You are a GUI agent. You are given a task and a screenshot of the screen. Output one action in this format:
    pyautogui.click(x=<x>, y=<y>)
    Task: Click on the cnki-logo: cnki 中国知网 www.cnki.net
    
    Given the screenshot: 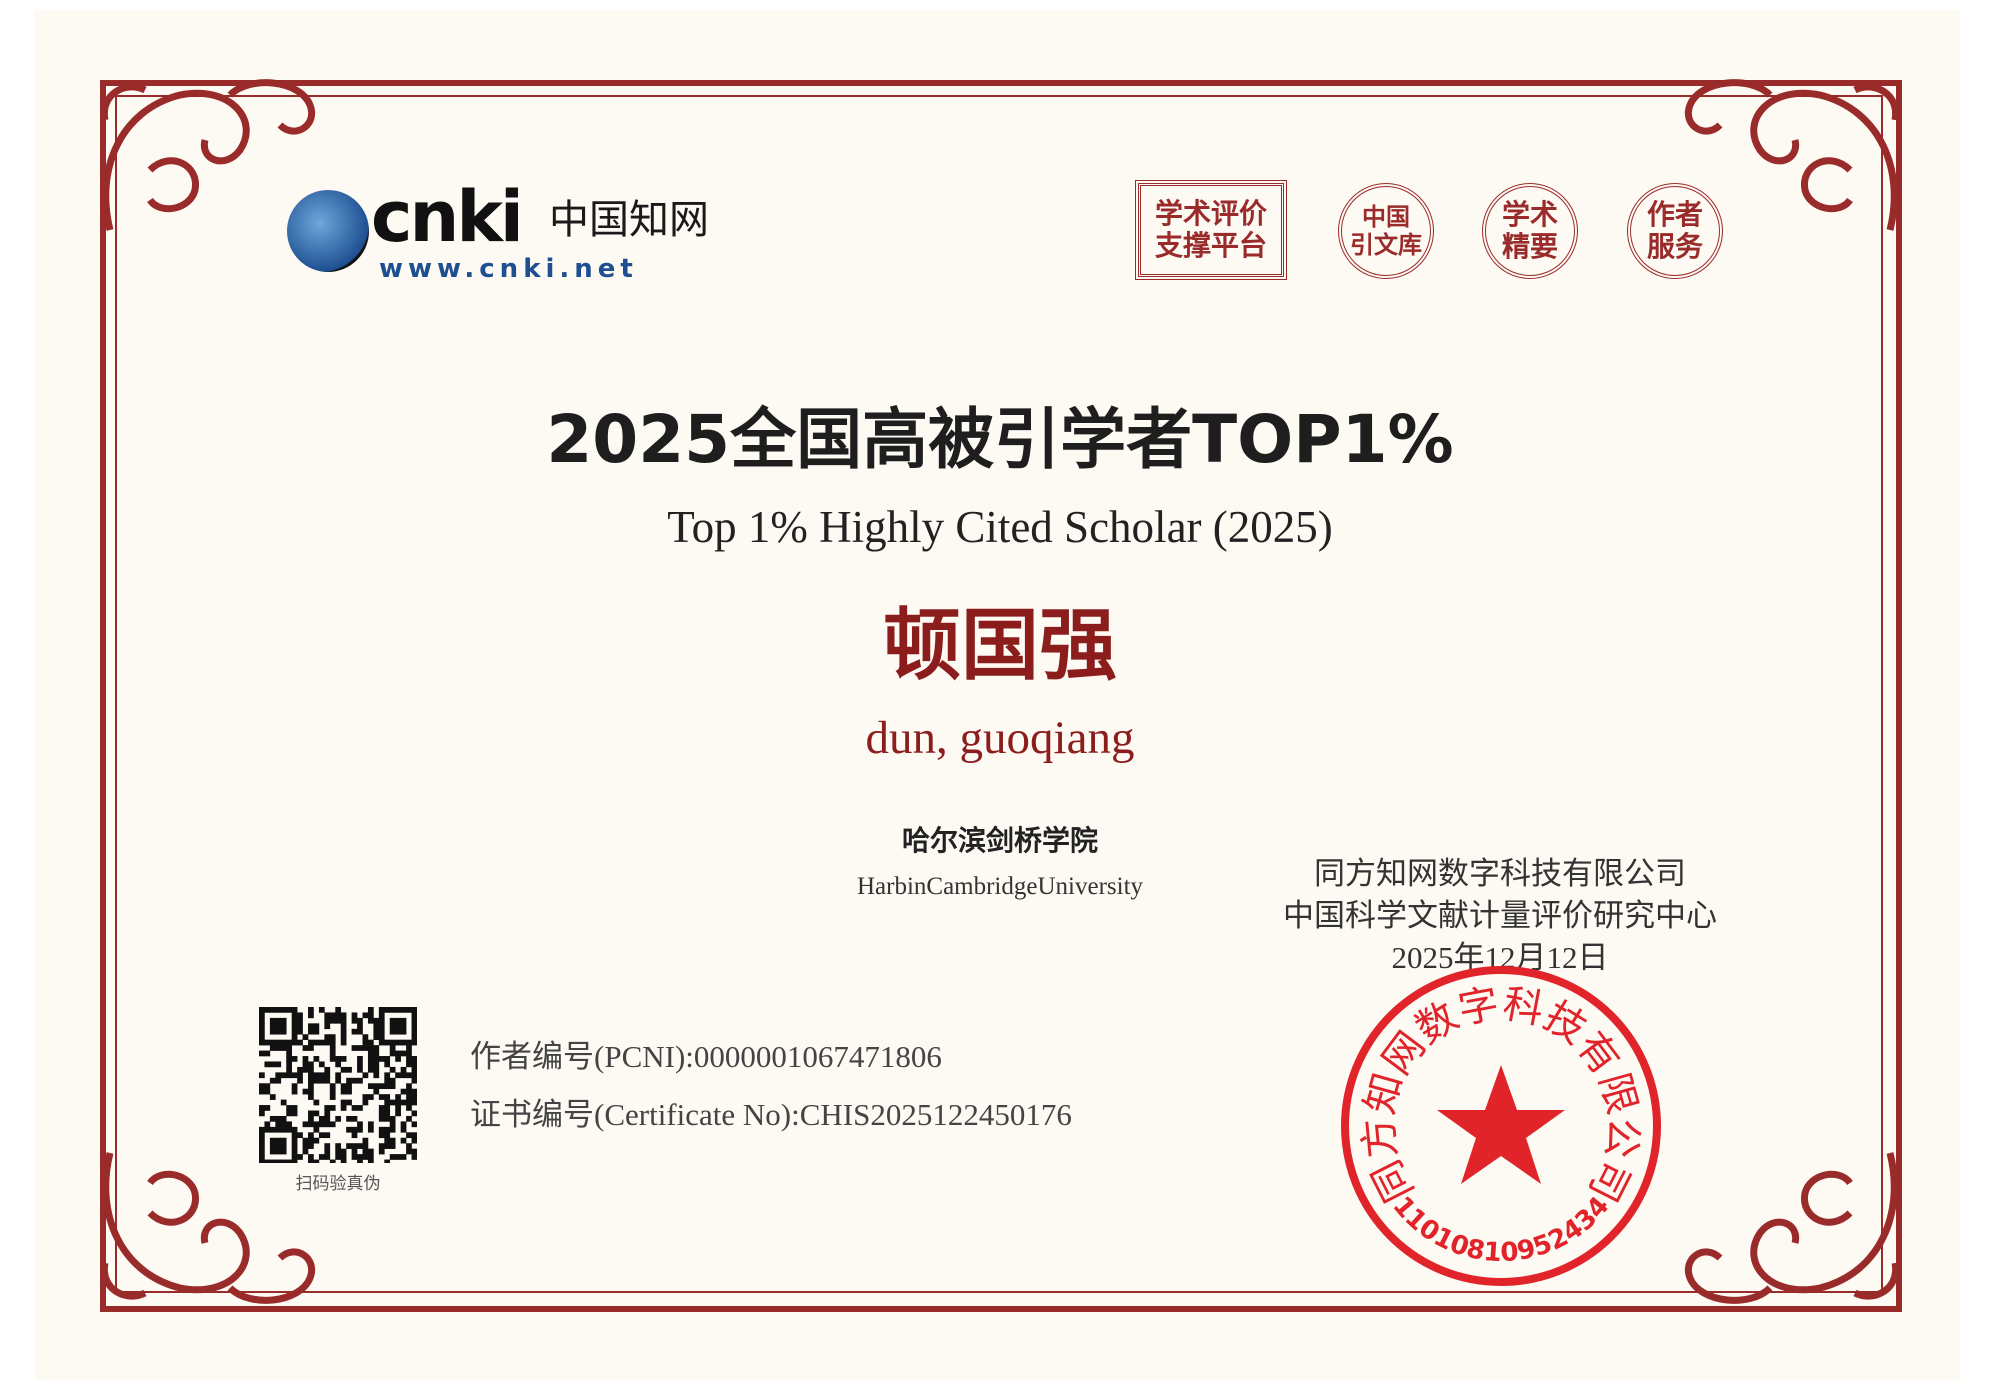 What is the action you would take?
    pyautogui.click(x=517, y=234)
    